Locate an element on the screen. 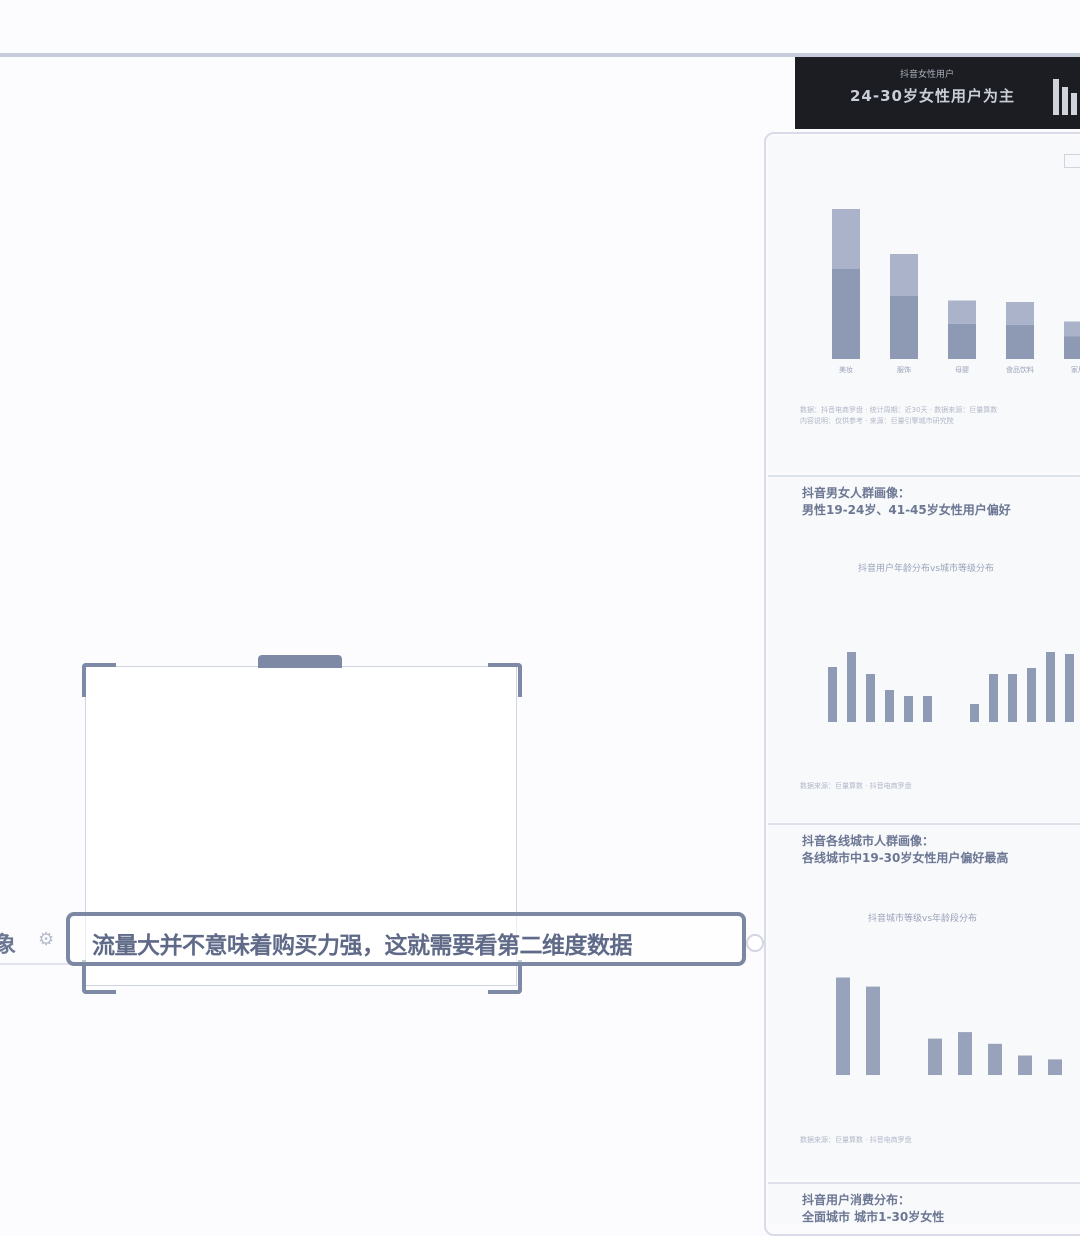 This screenshot has width=1080, height=1236. gender-age-bar-chart is located at coordinates (951, 687).